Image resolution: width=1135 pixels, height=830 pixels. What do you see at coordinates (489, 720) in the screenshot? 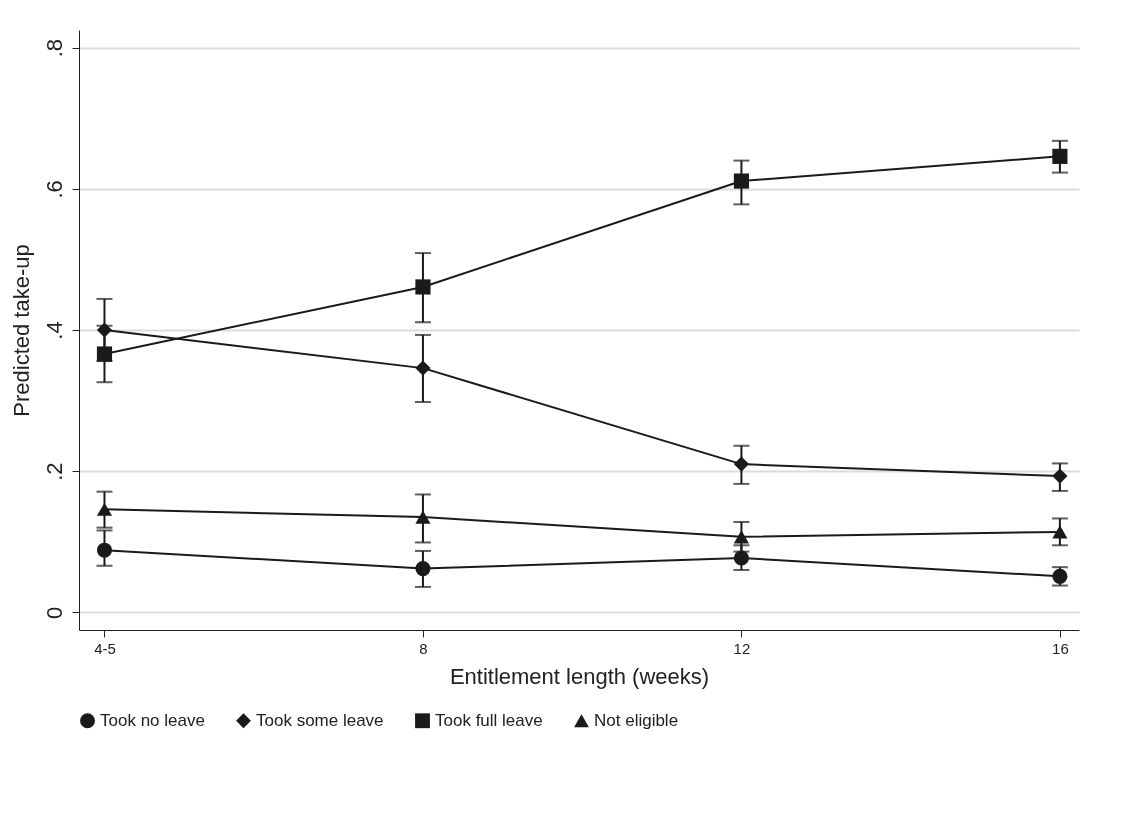
I see `legend-label: Took full leave` at bounding box center [489, 720].